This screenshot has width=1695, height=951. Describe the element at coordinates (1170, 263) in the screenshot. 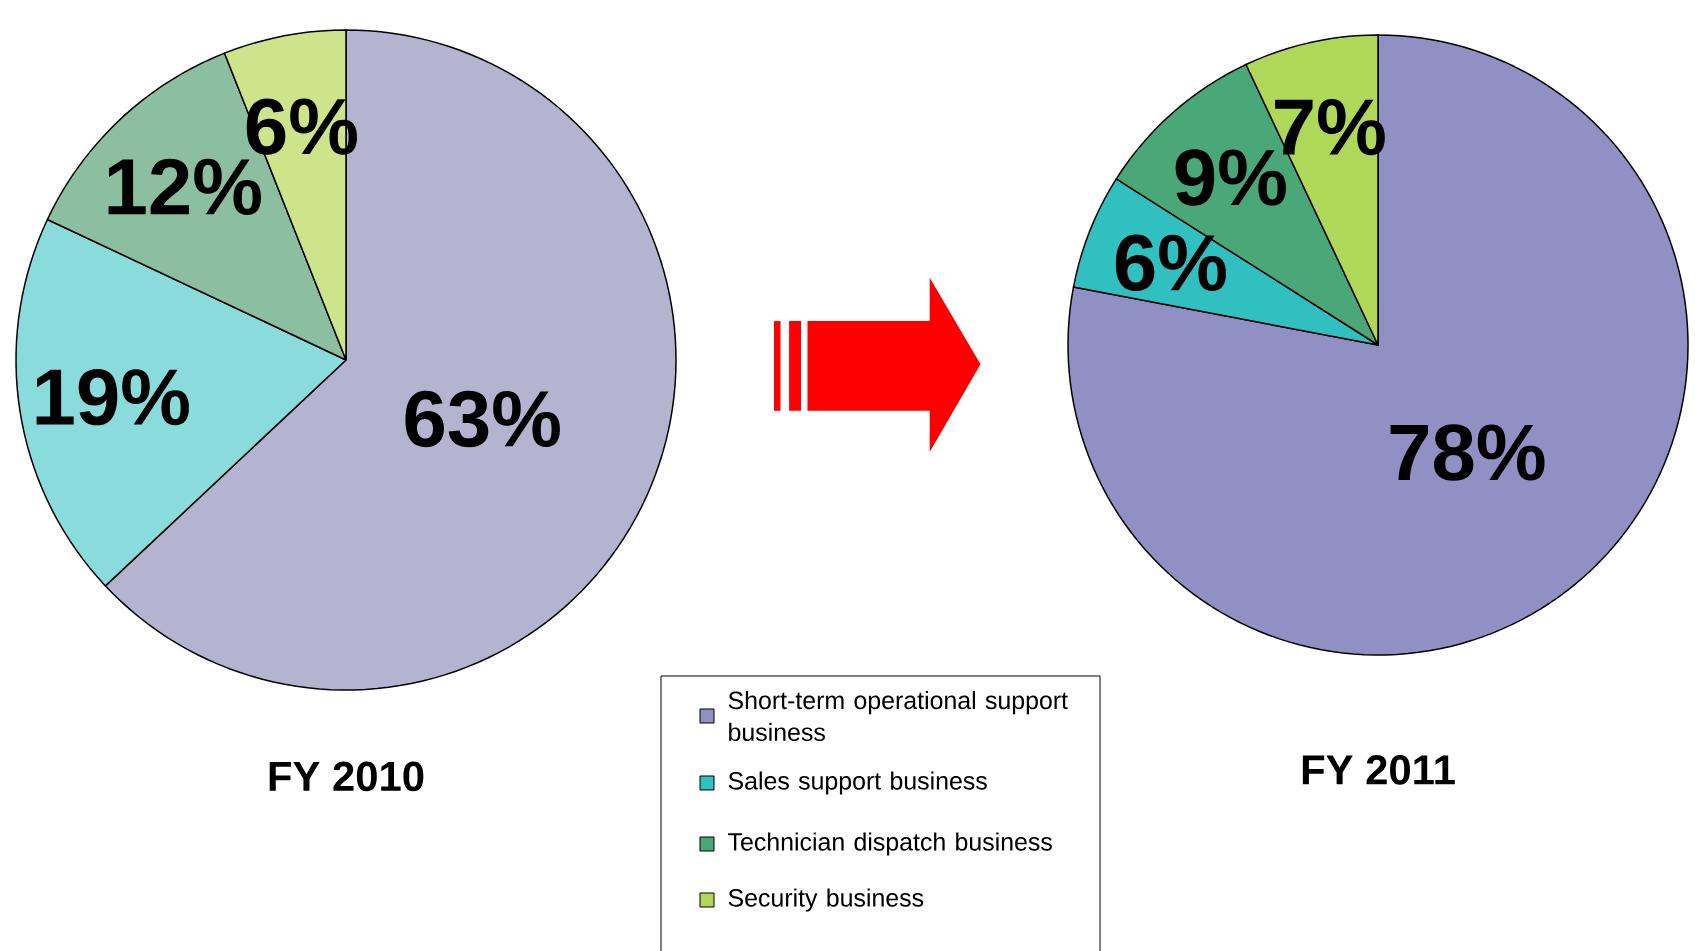

I see `data-label: 6%` at that location.